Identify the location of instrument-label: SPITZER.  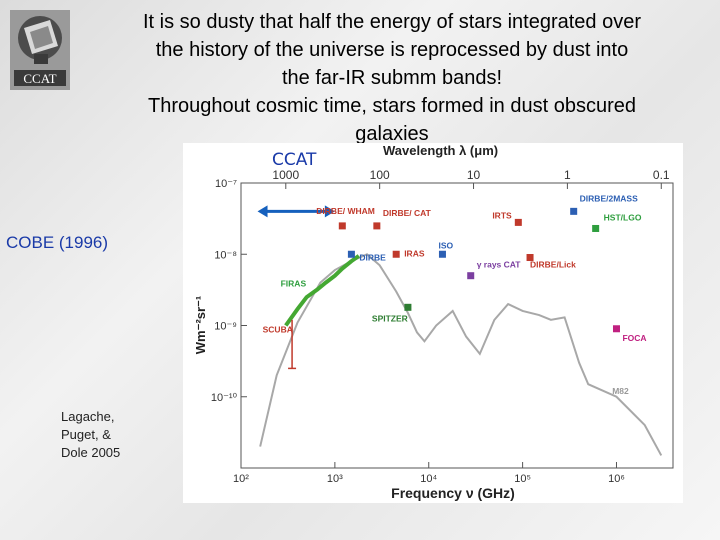
(390, 318).